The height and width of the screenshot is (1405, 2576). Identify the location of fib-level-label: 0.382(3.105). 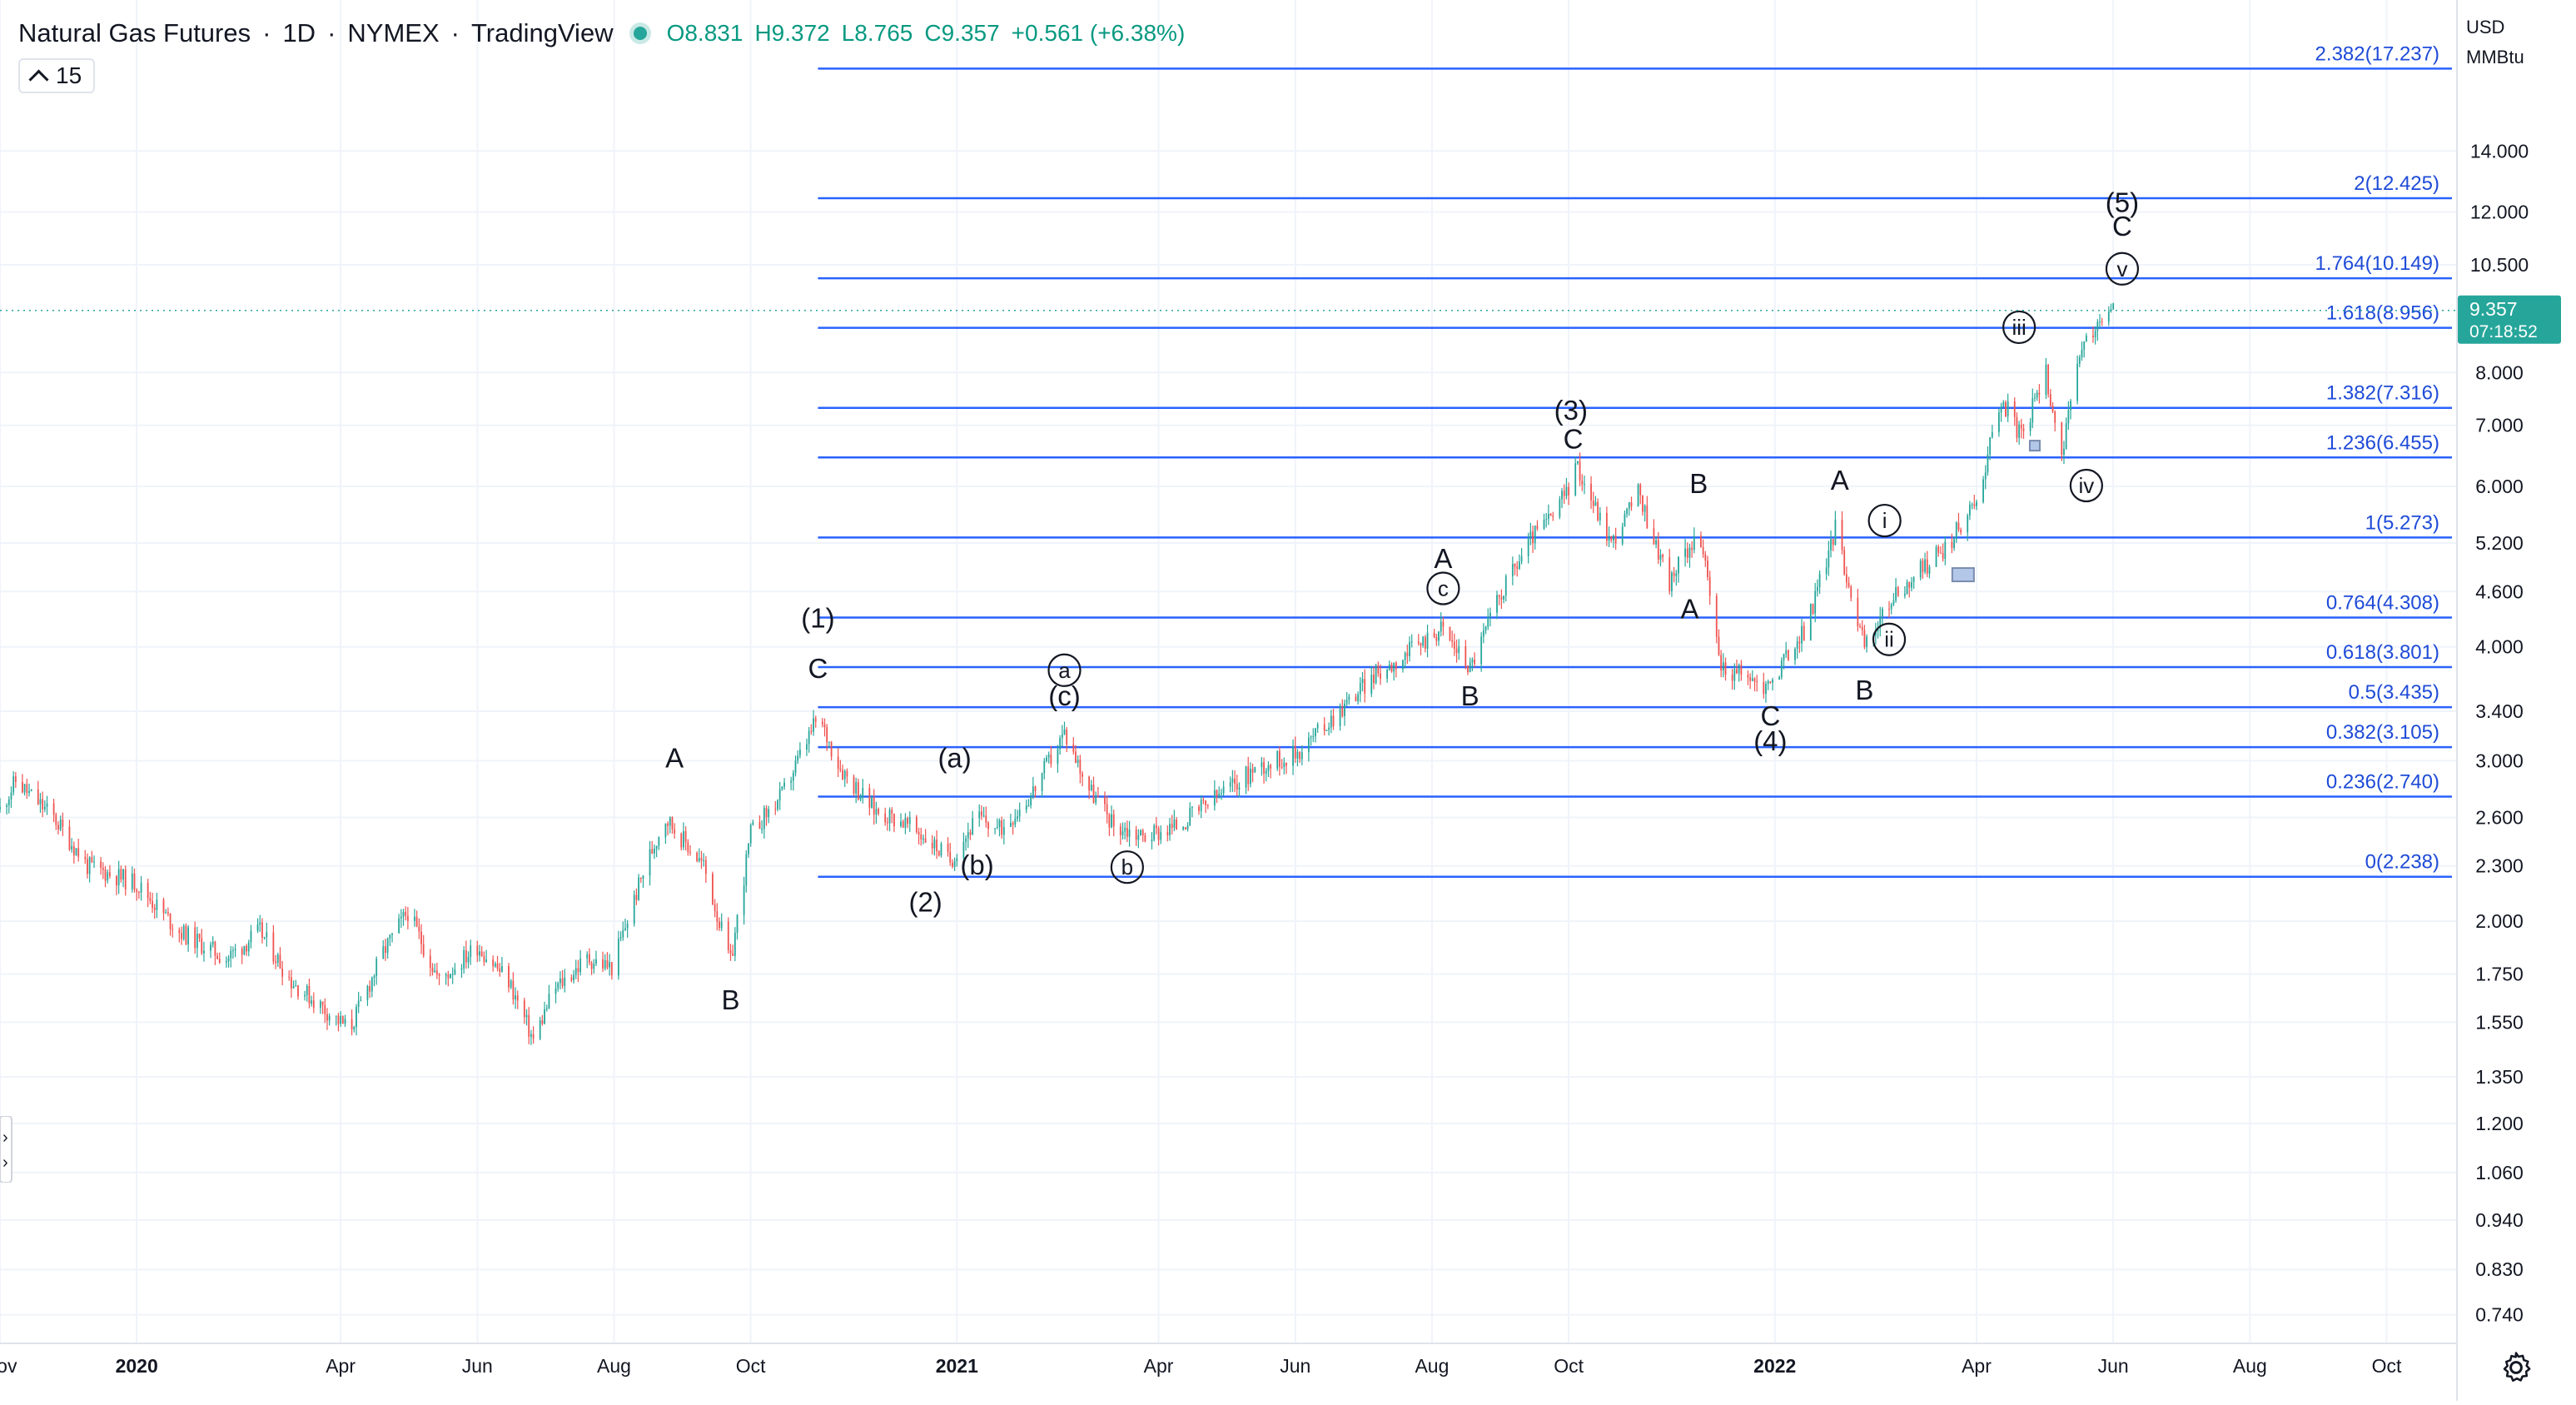
(2382, 733).